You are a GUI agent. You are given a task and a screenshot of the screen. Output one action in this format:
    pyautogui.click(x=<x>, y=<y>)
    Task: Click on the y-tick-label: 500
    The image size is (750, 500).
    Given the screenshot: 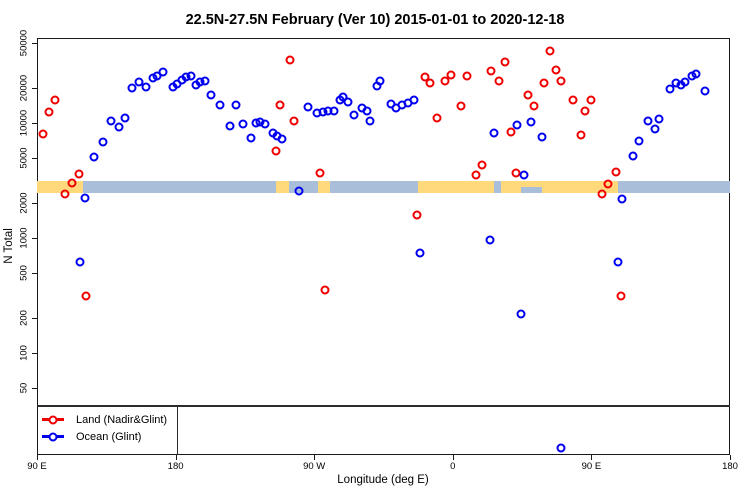 What is the action you would take?
    pyautogui.click(x=24, y=272)
    